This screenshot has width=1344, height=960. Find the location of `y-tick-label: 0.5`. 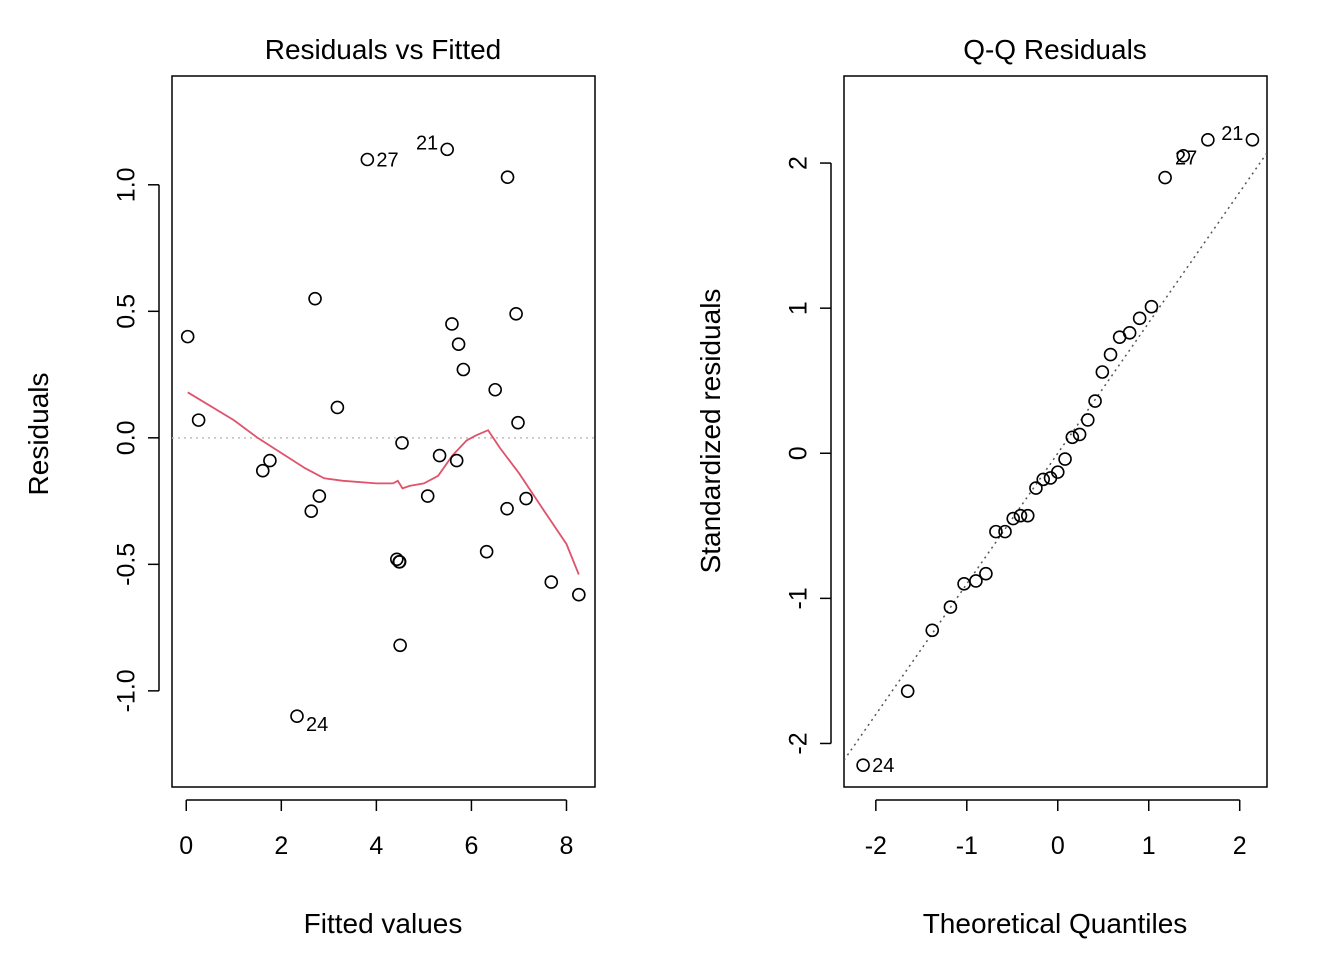

y-tick-label: 0.5 is located at coordinates (127, 311).